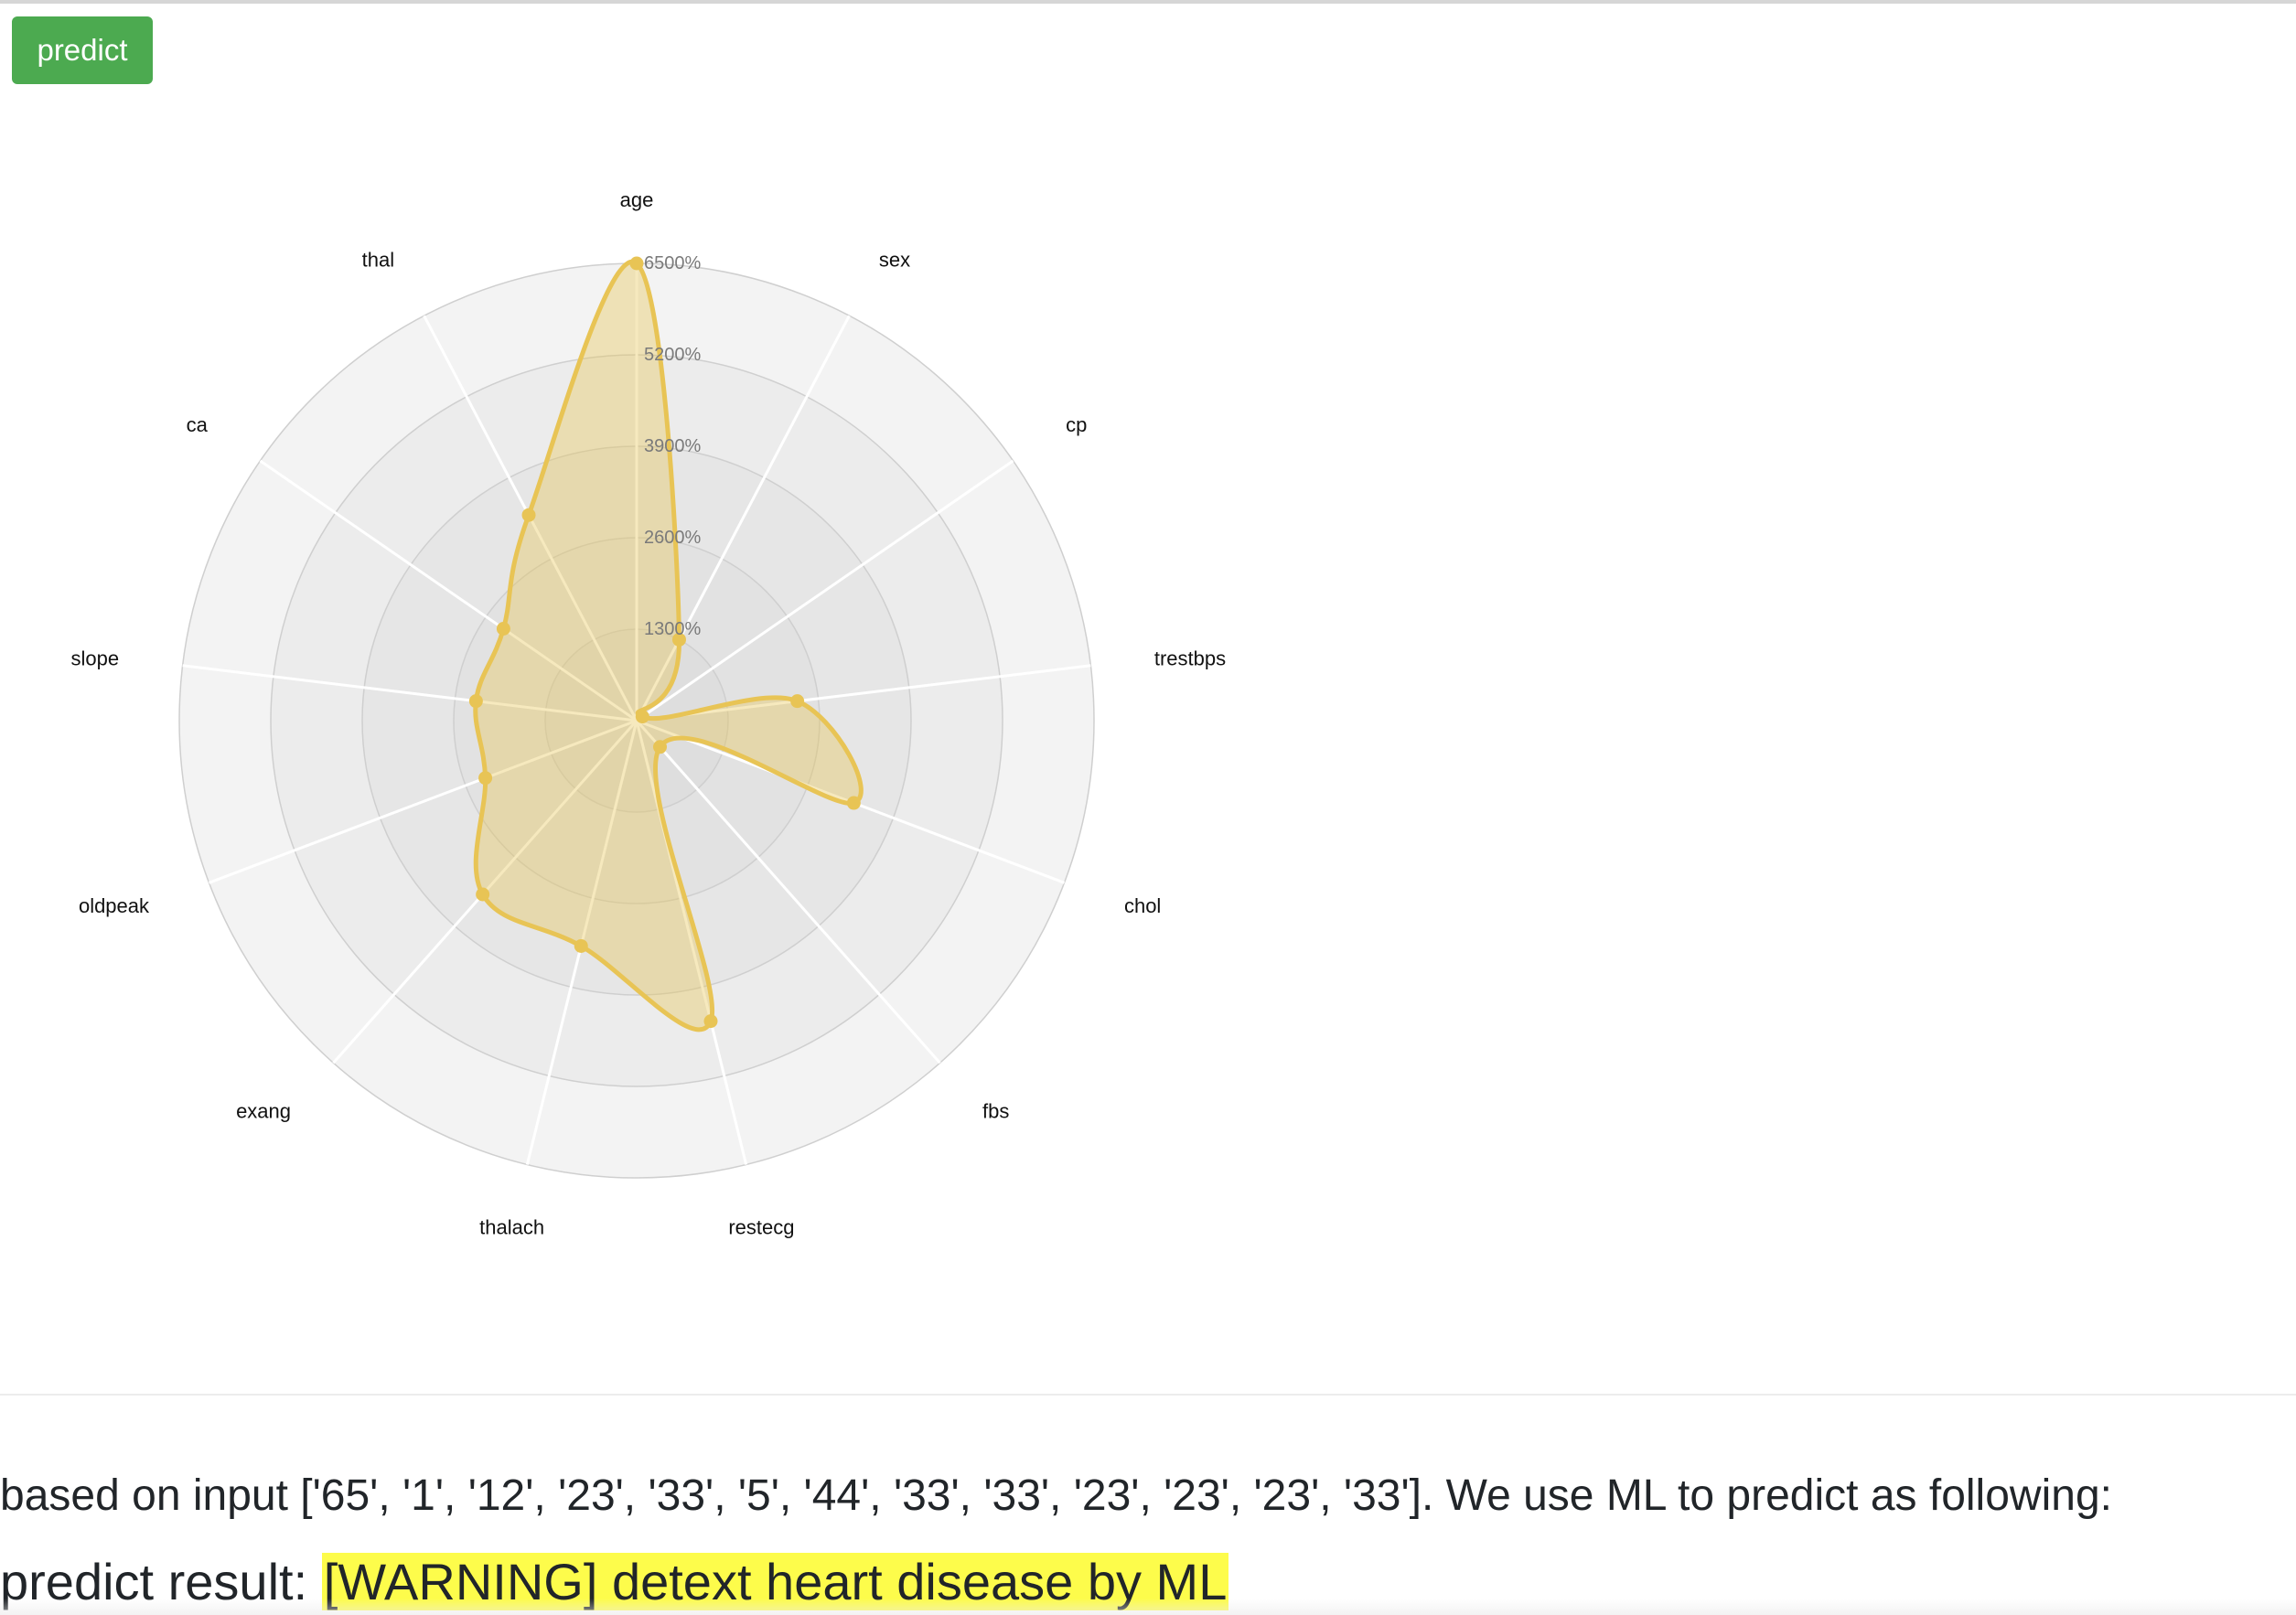 The height and width of the screenshot is (1615, 2296). What do you see at coordinates (1190, 658) in the screenshot?
I see `axis-label-trestbps: trestbps` at bounding box center [1190, 658].